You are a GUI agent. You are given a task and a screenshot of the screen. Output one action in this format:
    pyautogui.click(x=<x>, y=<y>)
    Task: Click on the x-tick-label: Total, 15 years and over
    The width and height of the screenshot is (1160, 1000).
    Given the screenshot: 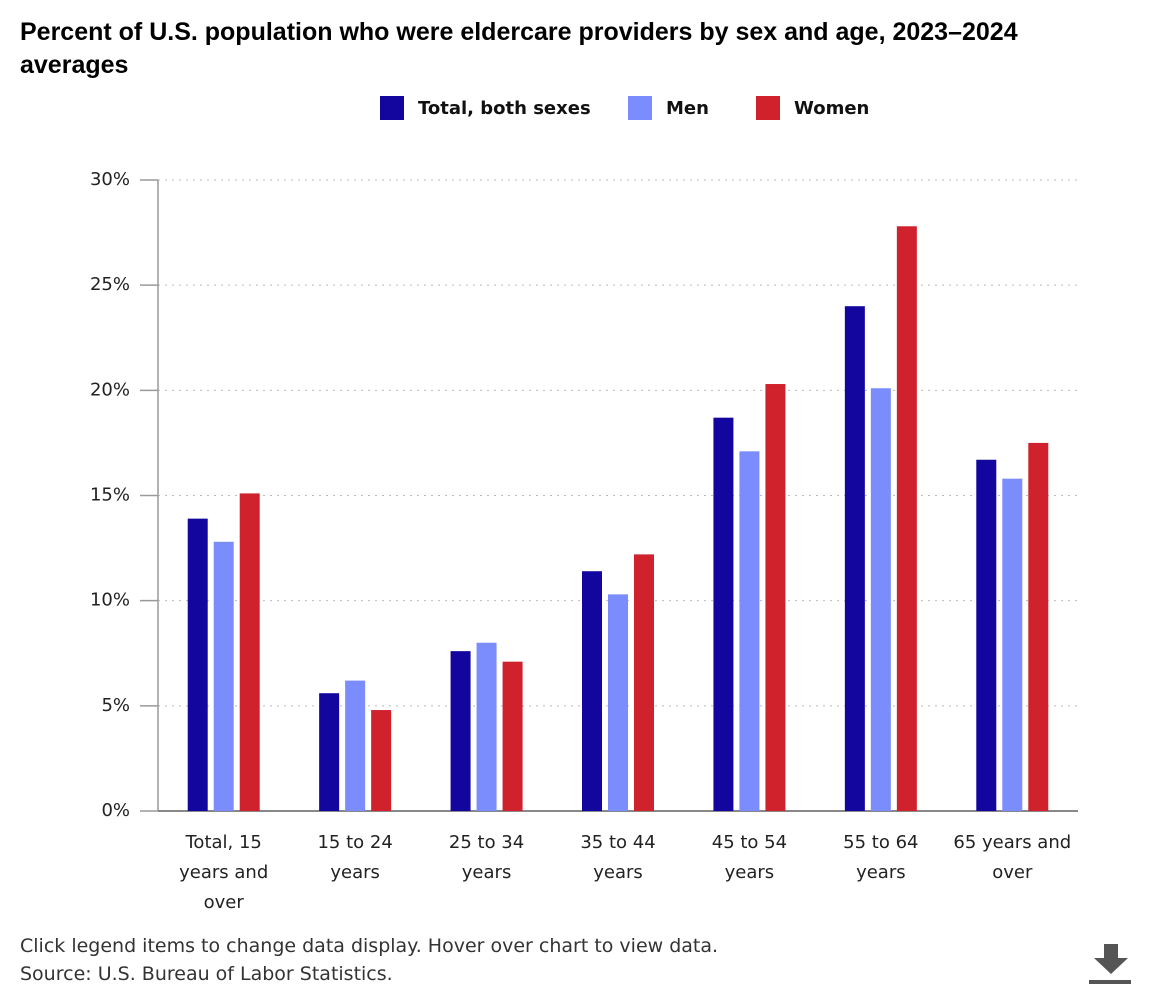 What is the action you would take?
    pyautogui.click(x=224, y=872)
    